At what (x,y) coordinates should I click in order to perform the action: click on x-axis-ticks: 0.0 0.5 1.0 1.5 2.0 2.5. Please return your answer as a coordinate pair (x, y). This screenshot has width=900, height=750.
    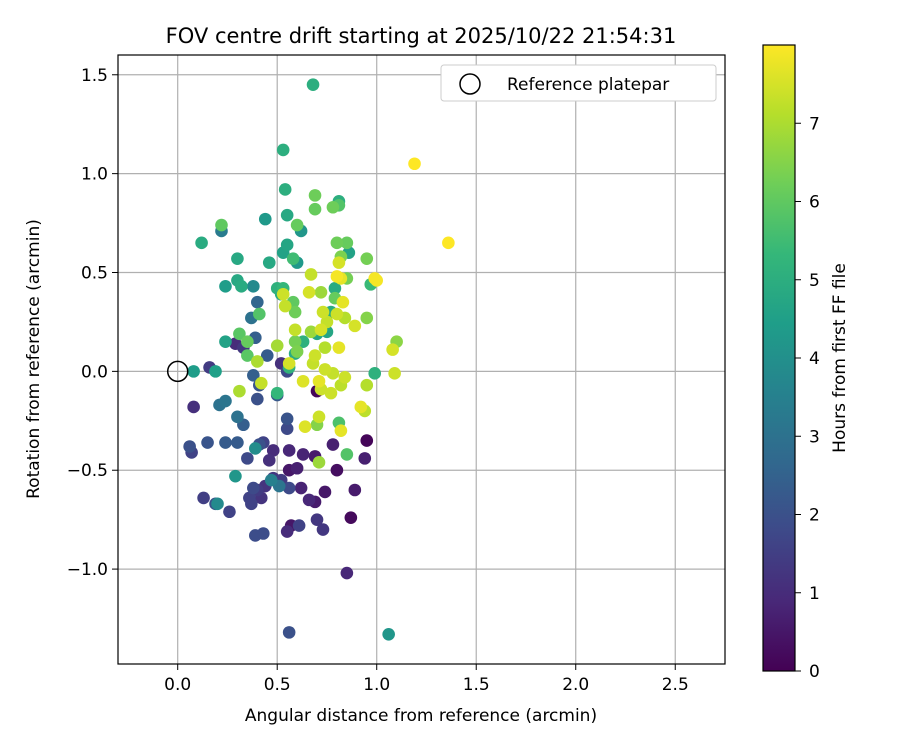
    Looking at the image, I should click on (426, 679).